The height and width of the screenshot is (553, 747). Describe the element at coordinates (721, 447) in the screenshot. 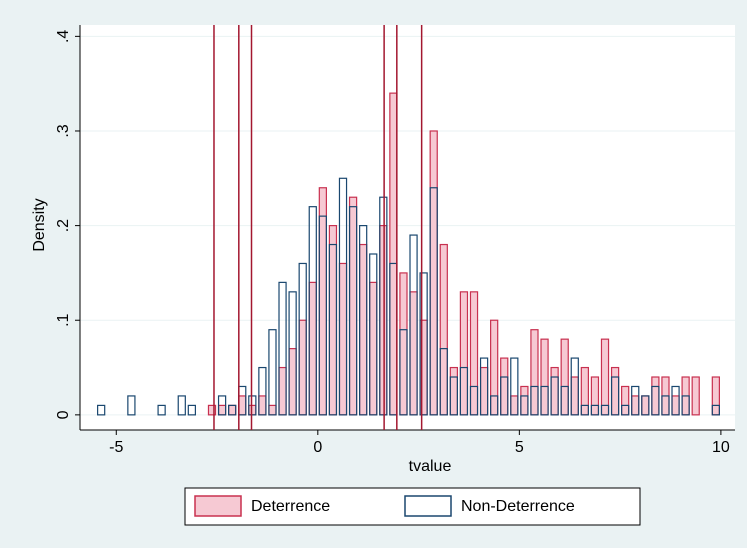

I see `x-tick-label: 10` at that location.